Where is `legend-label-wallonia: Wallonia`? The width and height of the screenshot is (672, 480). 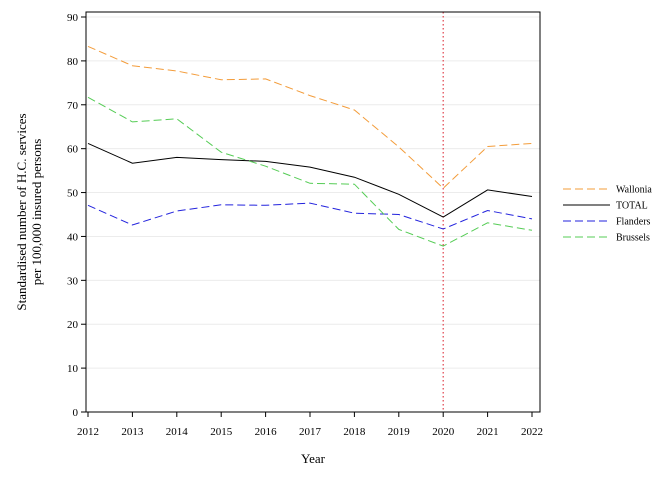 legend-label-wallonia: Wallonia is located at coordinates (634, 190).